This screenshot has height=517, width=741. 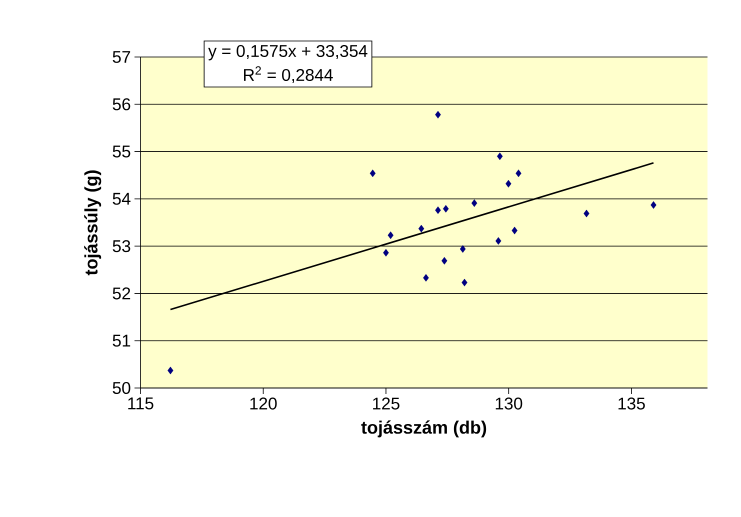 What do you see at coordinates (121, 104) in the screenshot?
I see `y-tick-label: 56` at bounding box center [121, 104].